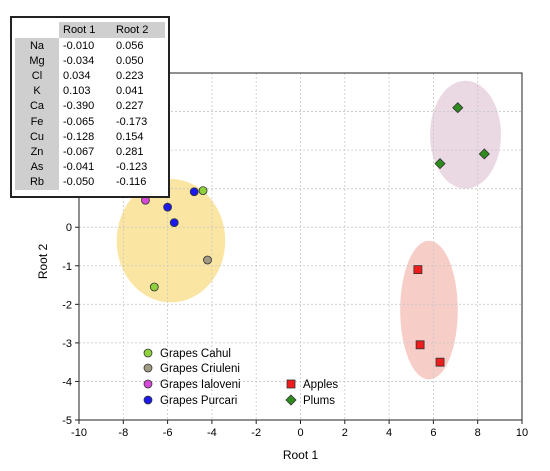  I want to click on loadings-root1-value: -0.050, so click(79, 182).